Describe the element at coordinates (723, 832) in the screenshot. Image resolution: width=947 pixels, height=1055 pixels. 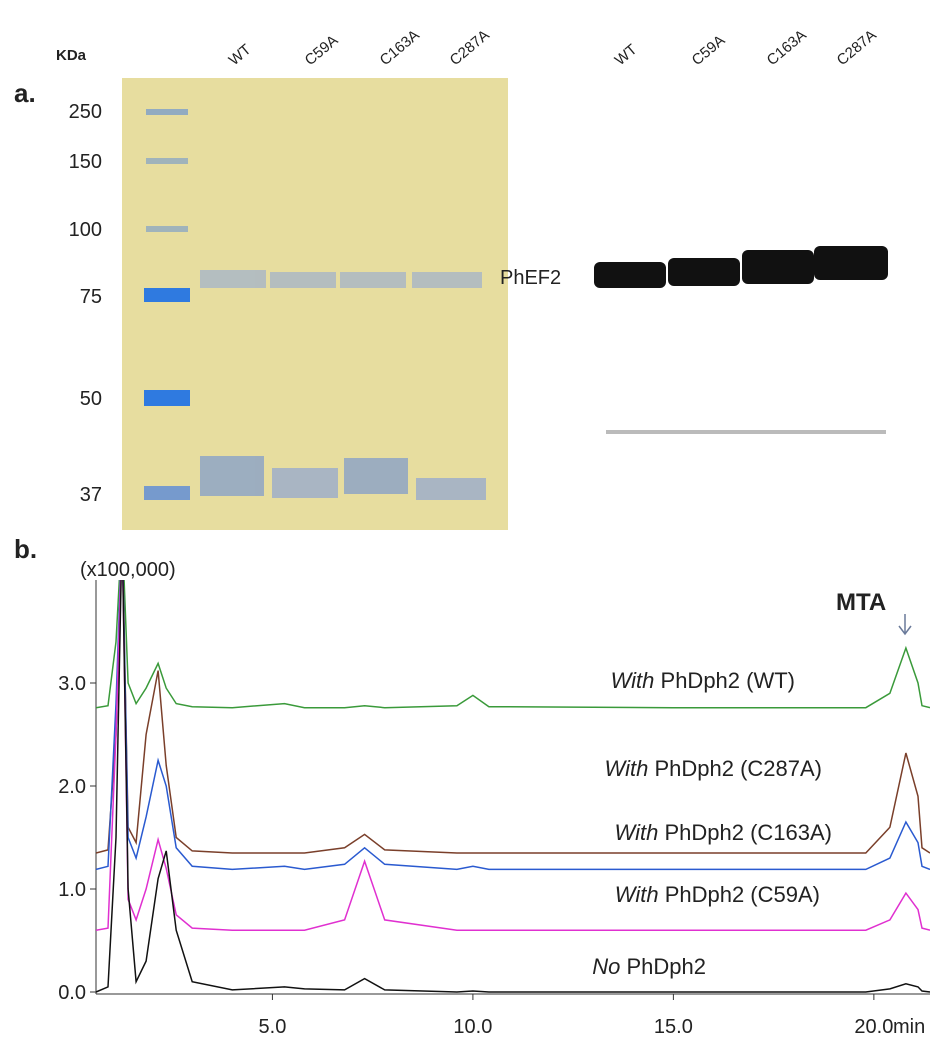
I see `series-label: With PhDph2 (C163A)` at that location.